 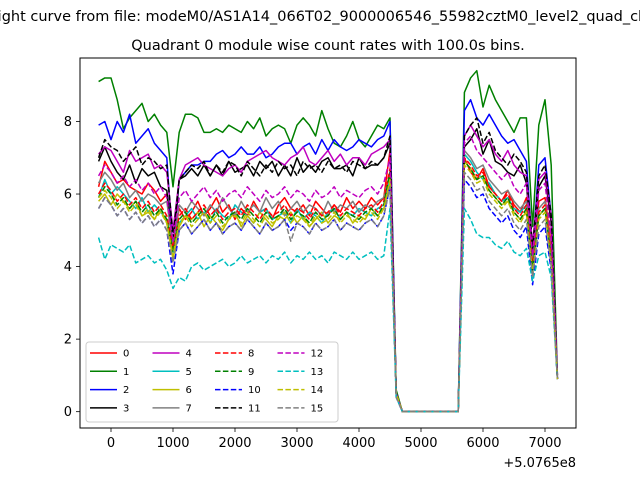 I want to click on x-tick-label-2000: 2000, so click(x=234, y=443).